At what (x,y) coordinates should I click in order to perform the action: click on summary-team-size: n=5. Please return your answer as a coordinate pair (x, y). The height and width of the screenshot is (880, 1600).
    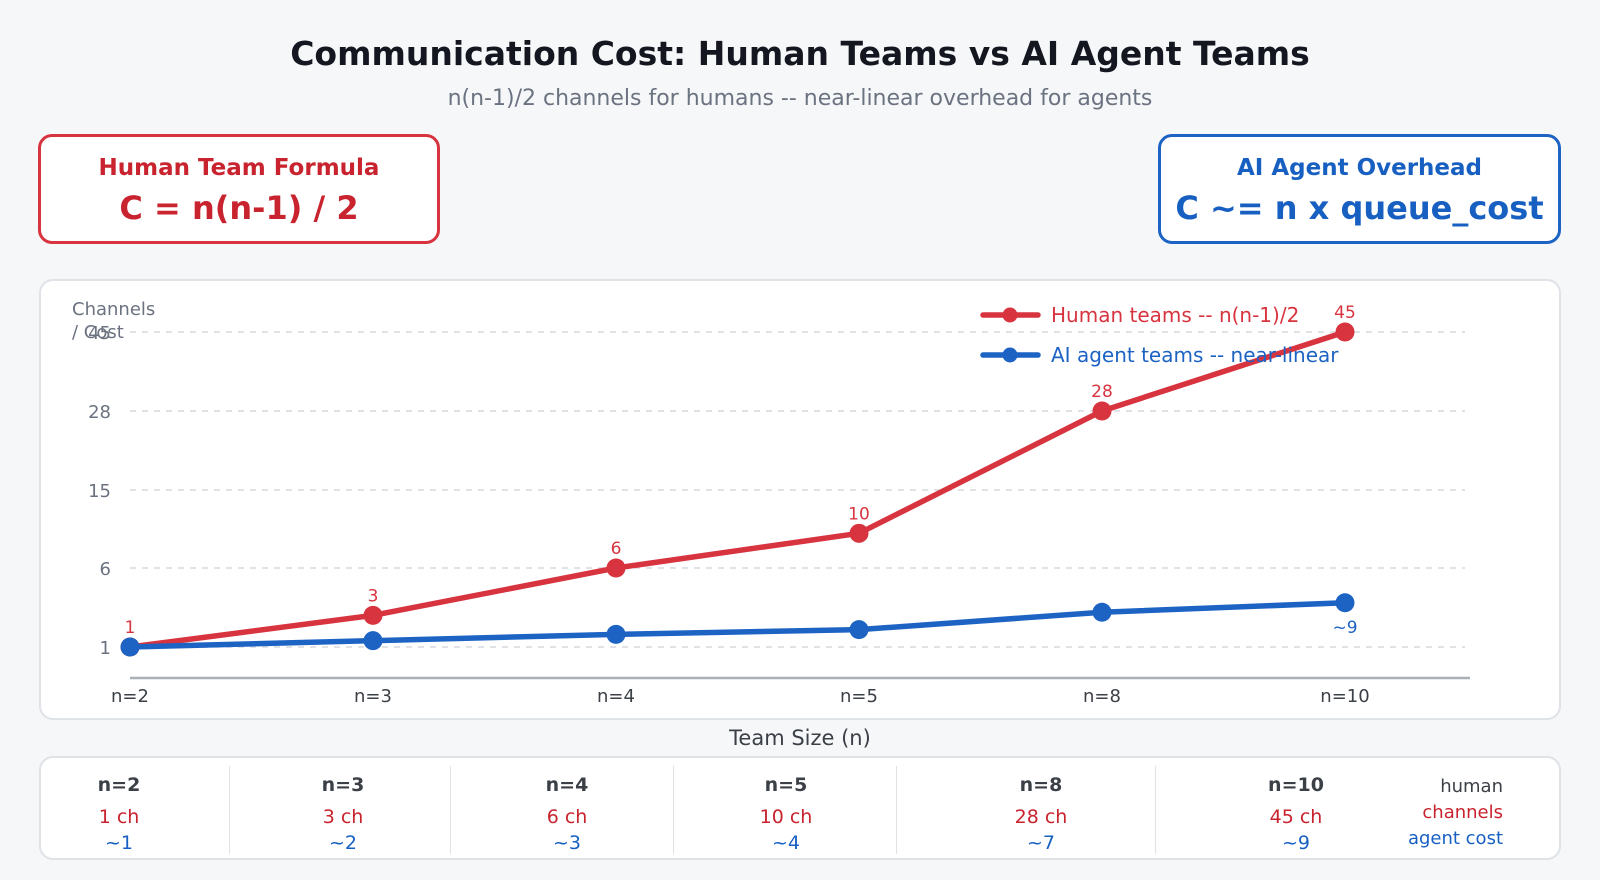
    Looking at the image, I should click on (786, 785).